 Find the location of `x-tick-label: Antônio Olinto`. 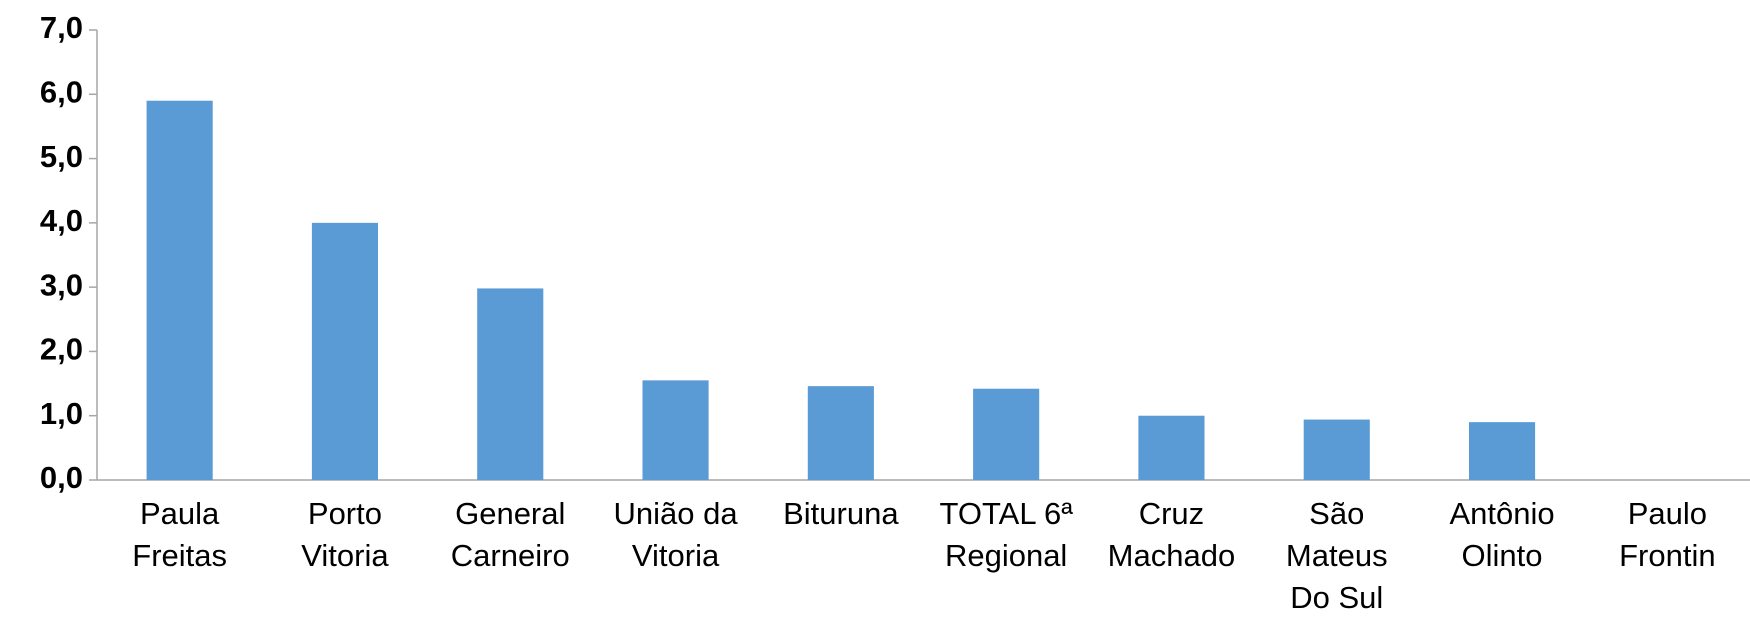

x-tick-label: Antônio Olinto is located at coordinates (1501, 534).